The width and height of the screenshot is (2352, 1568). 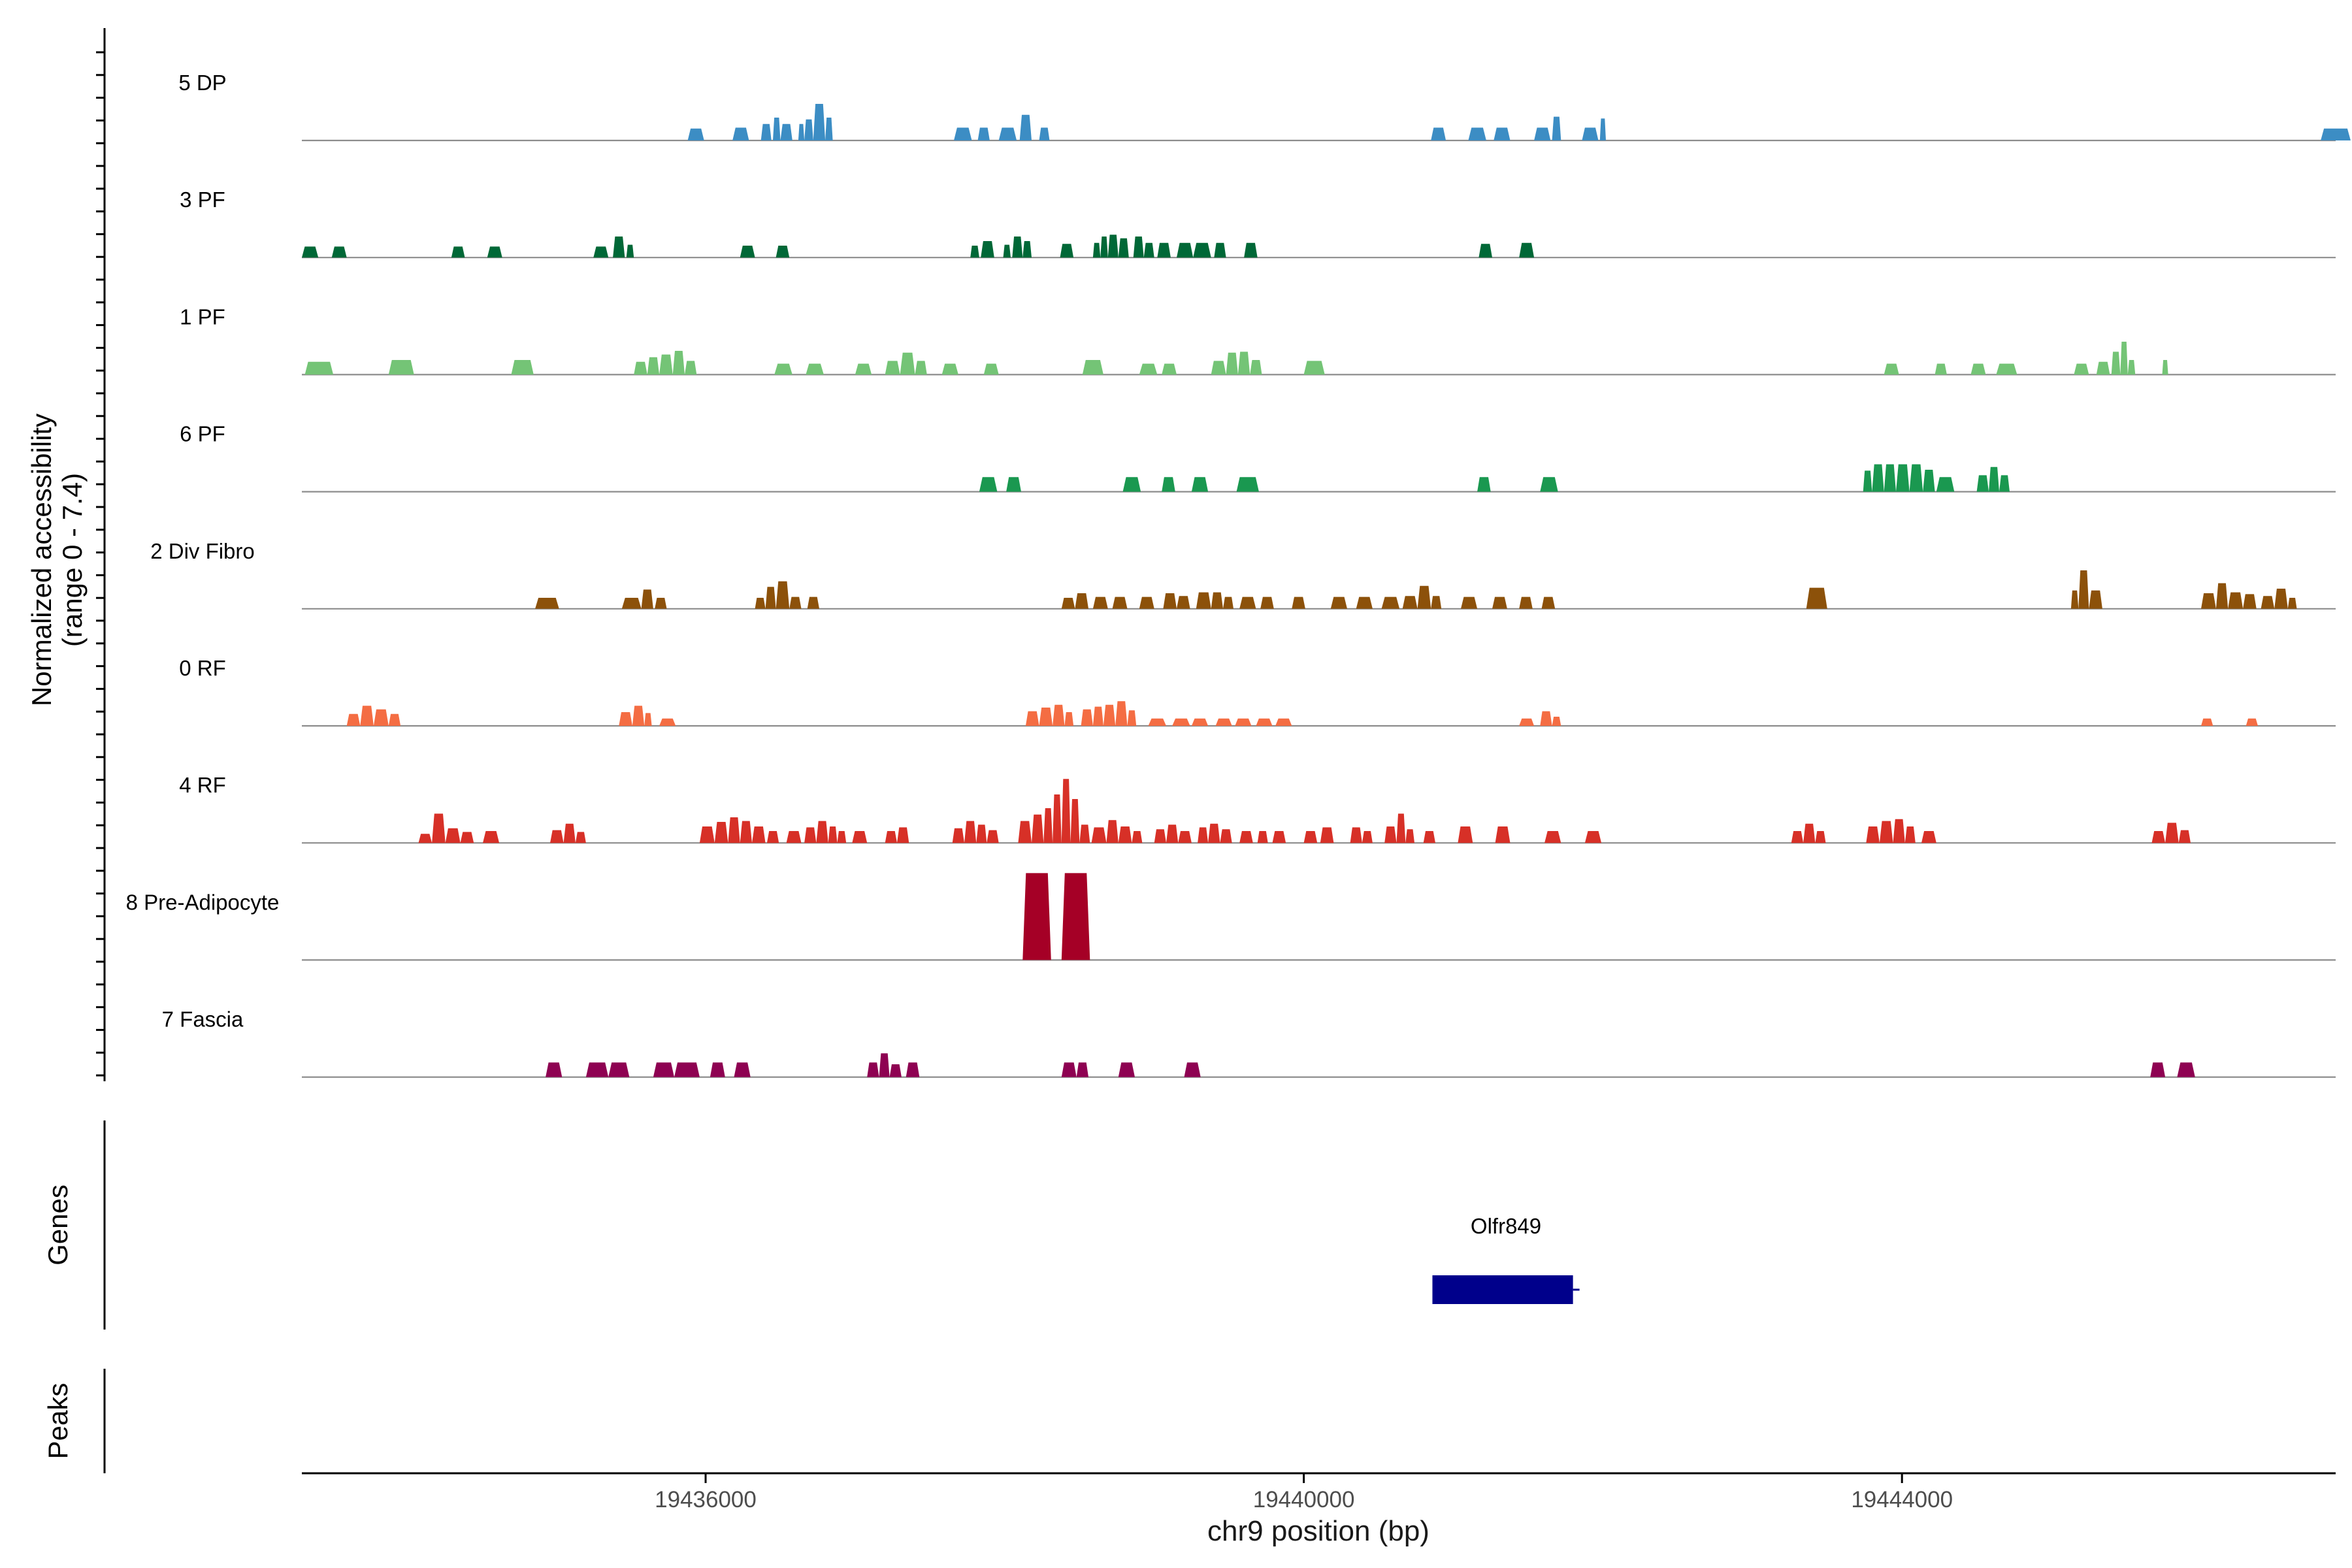 What do you see at coordinates (203, 902) in the screenshot?
I see `track-label: 8 Pre-Adipocyte` at bounding box center [203, 902].